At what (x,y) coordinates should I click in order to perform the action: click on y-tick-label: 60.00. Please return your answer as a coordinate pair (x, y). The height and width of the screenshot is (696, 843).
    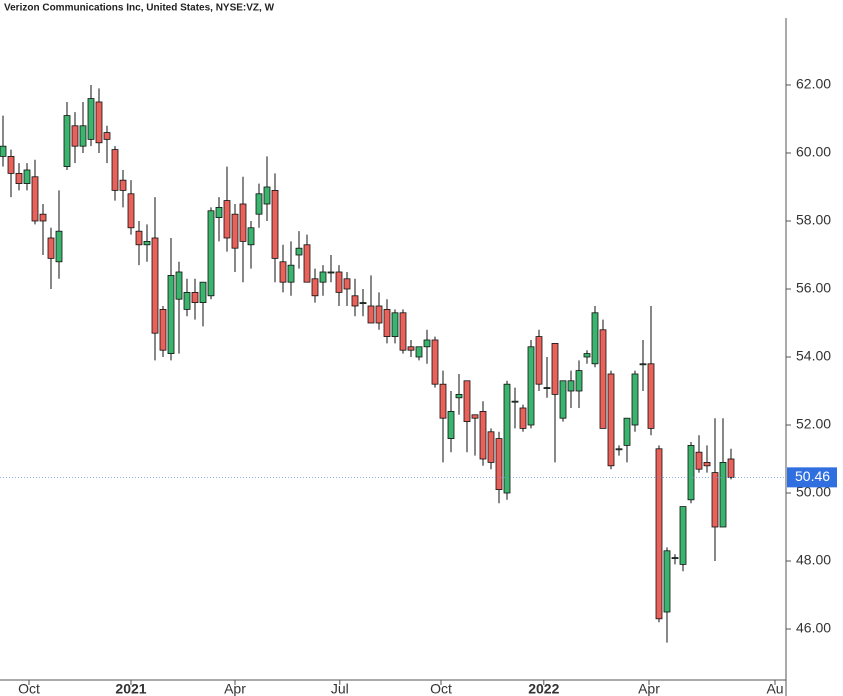
    Looking at the image, I should click on (813, 152).